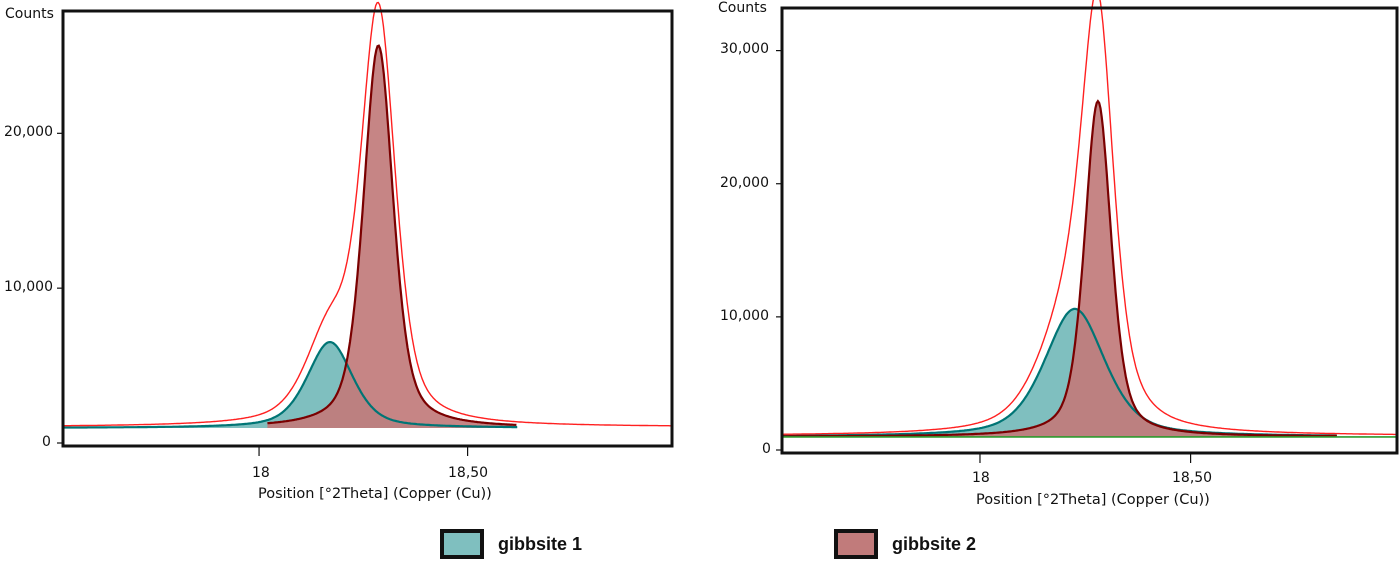 This screenshot has width=1400, height=565. I want to click on legend-item-gibbsite-2: gibbsite 2, so click(905, 544).